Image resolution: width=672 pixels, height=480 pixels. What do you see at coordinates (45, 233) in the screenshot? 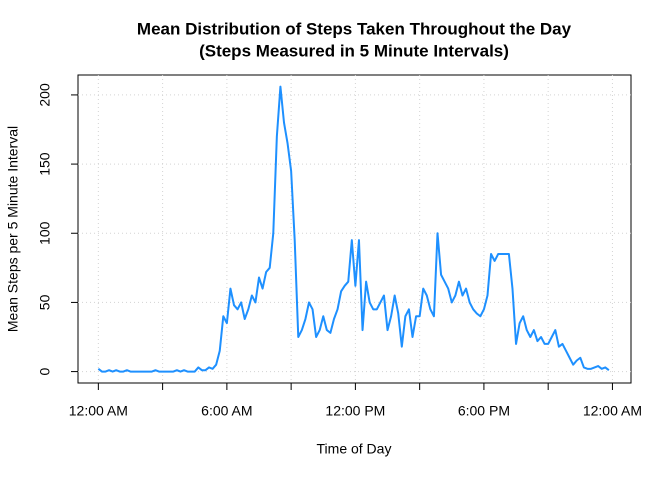
I see `y-tick-label: 100` at bounding box center [45, 233].